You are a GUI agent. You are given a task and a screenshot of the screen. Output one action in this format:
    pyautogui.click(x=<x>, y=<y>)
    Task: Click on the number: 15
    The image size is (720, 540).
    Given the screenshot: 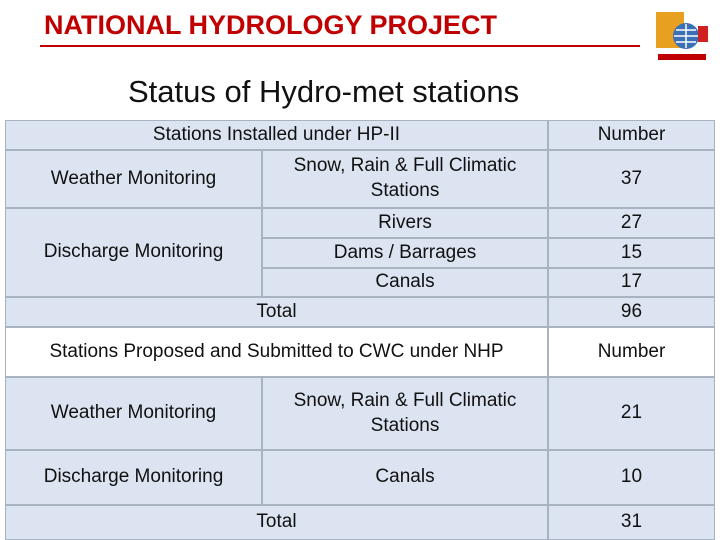 What is the action you would take?
    pyautogui.click(x=631, y=253)
    